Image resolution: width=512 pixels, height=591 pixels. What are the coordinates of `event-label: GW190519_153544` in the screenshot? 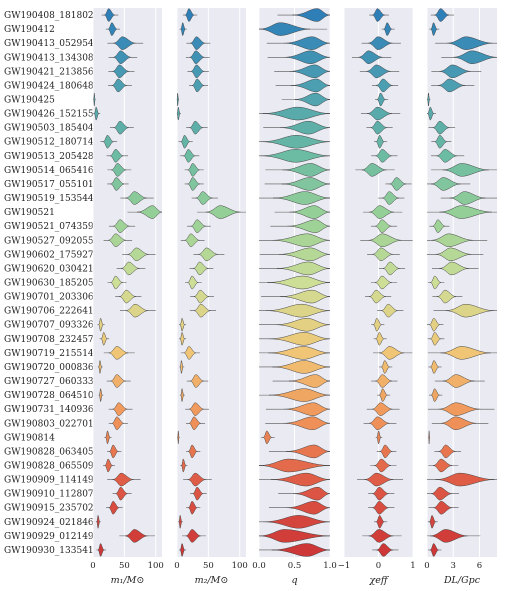 It's located at (49, 199).